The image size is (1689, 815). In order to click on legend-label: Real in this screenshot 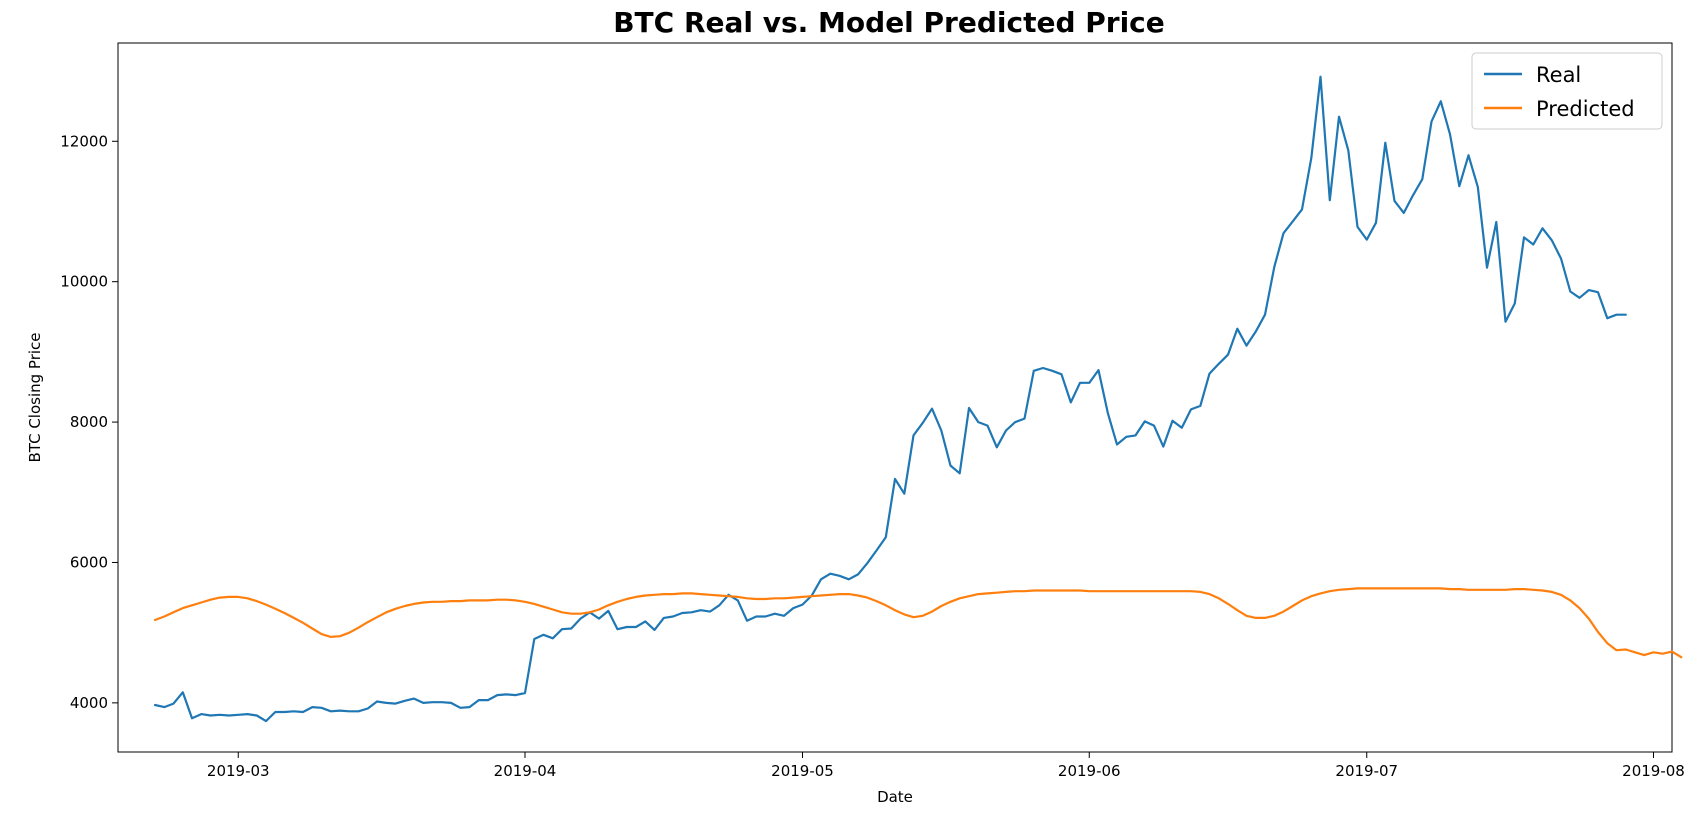, I will do `click(1558, 75)`.